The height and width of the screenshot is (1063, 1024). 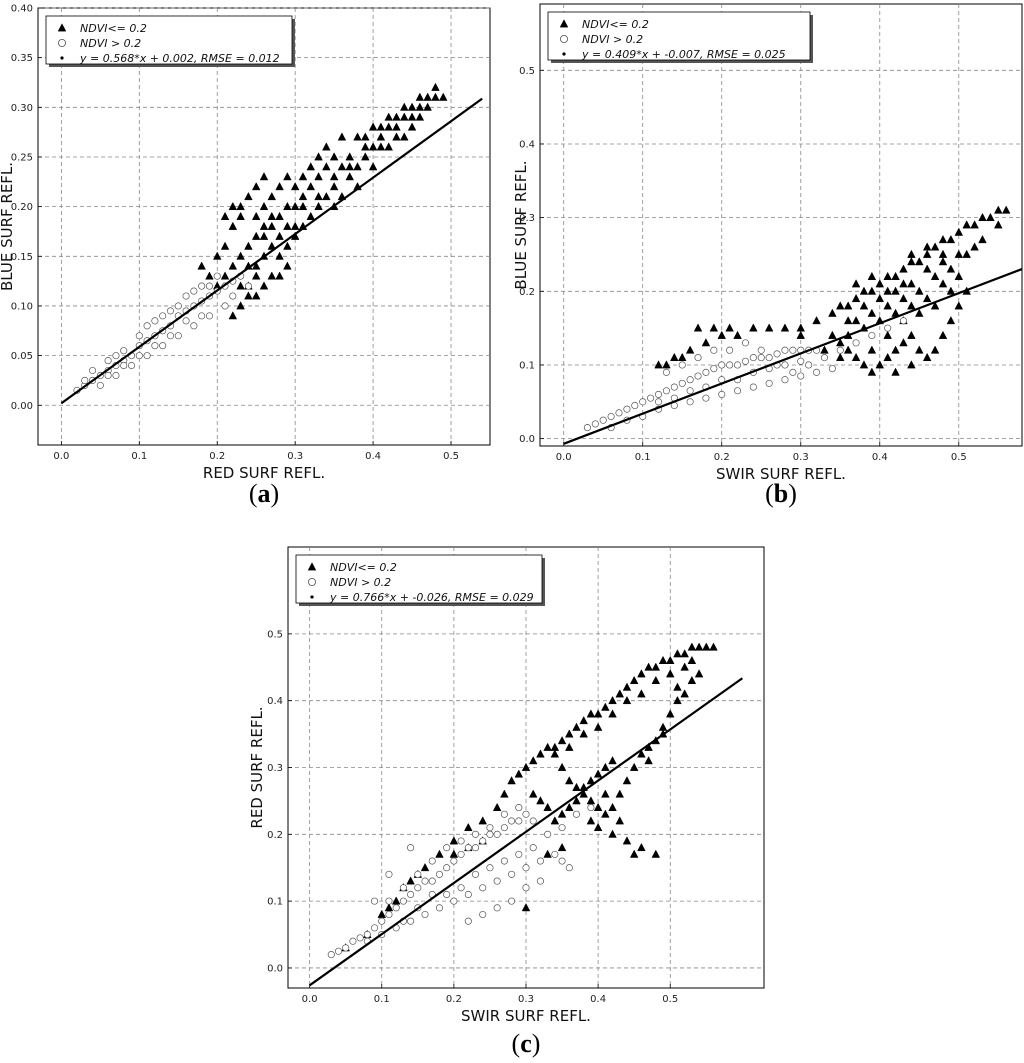 What do you see at coordinates (431, 597) in the screenshot?
I see `legend-label: y = 0.766*x + -0.026, RMSE = 0.029` at bounding box center [431, 597].